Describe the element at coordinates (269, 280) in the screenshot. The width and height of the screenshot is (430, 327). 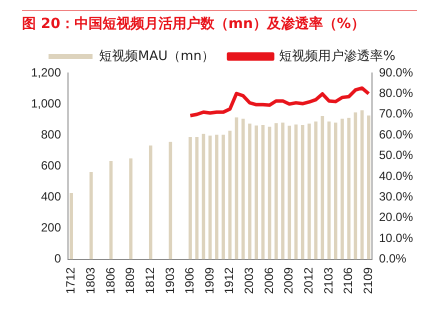
I see `x-tick-label: 2006` at that location.